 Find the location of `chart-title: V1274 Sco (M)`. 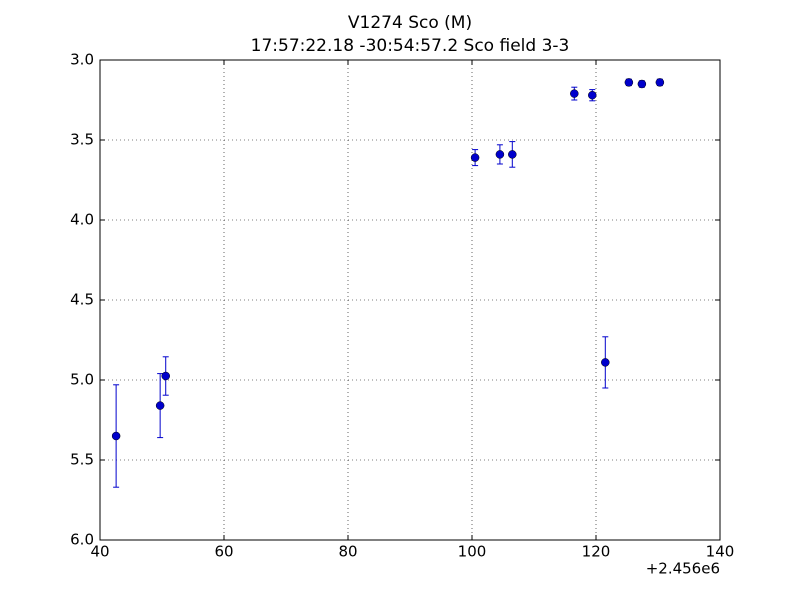

chart-title: V1274 Sco (M) is located at coordinates (410, 23).